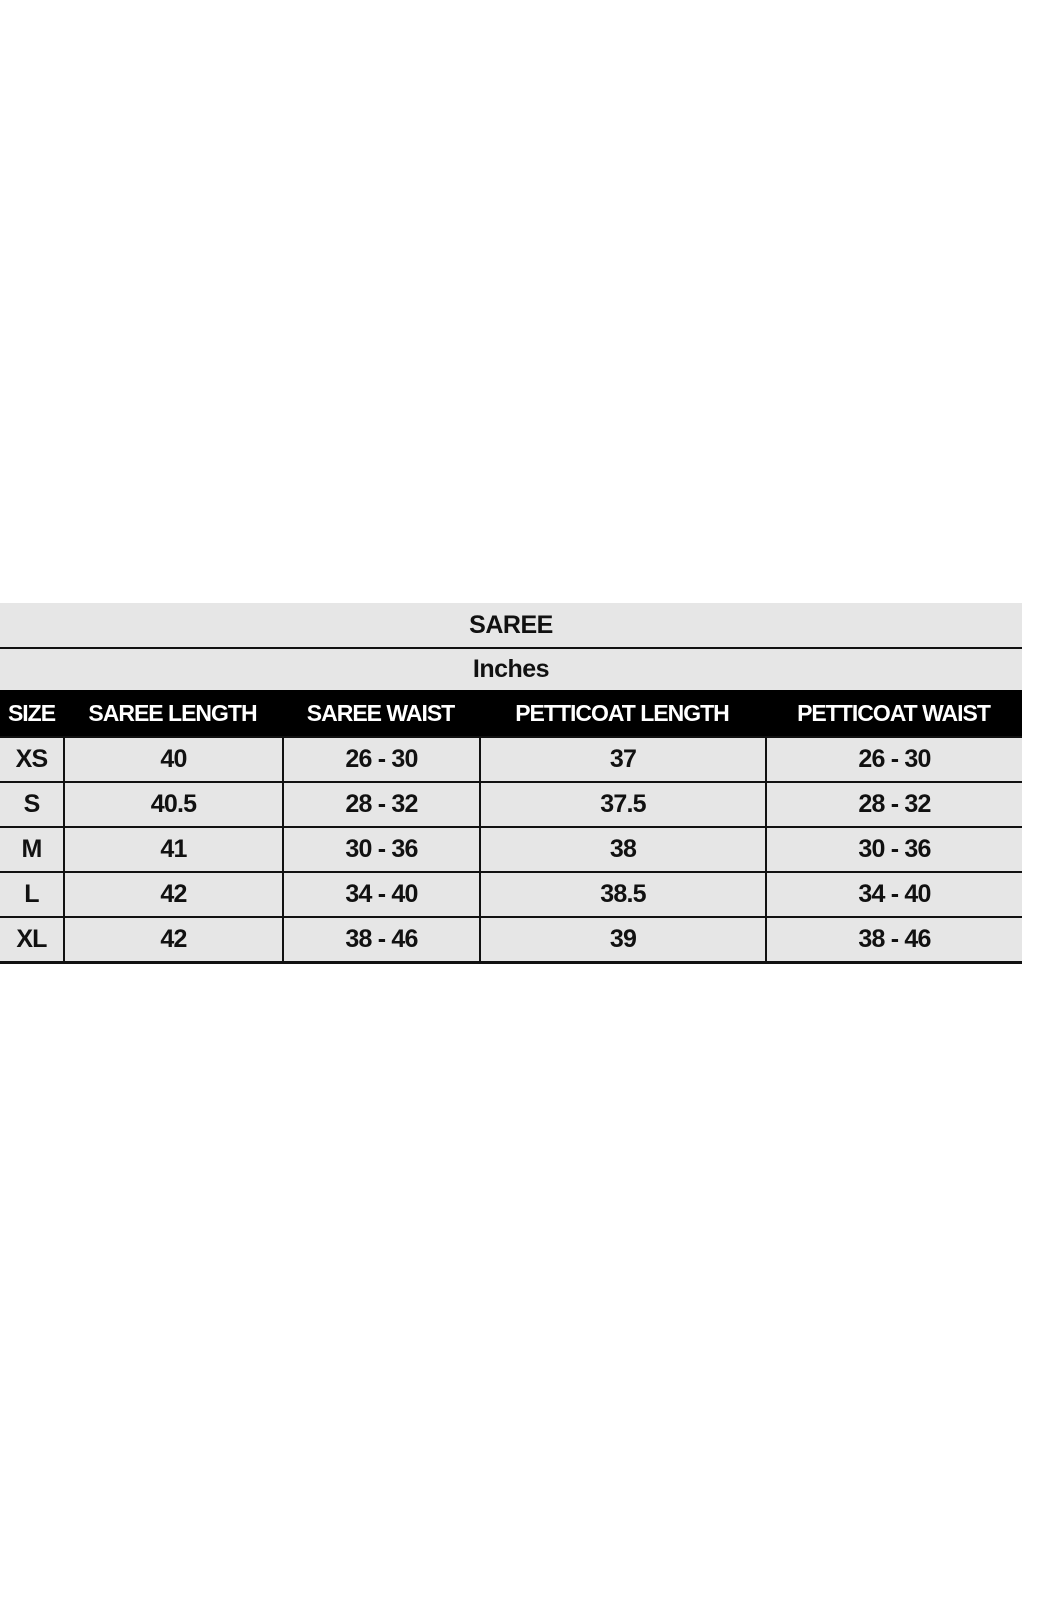 This screenshot has width=1043, height=1600. Describe the element at coordinates (380, 804) in the screenshot. I see `cell-saree-waist: 28 - 32` at that location.